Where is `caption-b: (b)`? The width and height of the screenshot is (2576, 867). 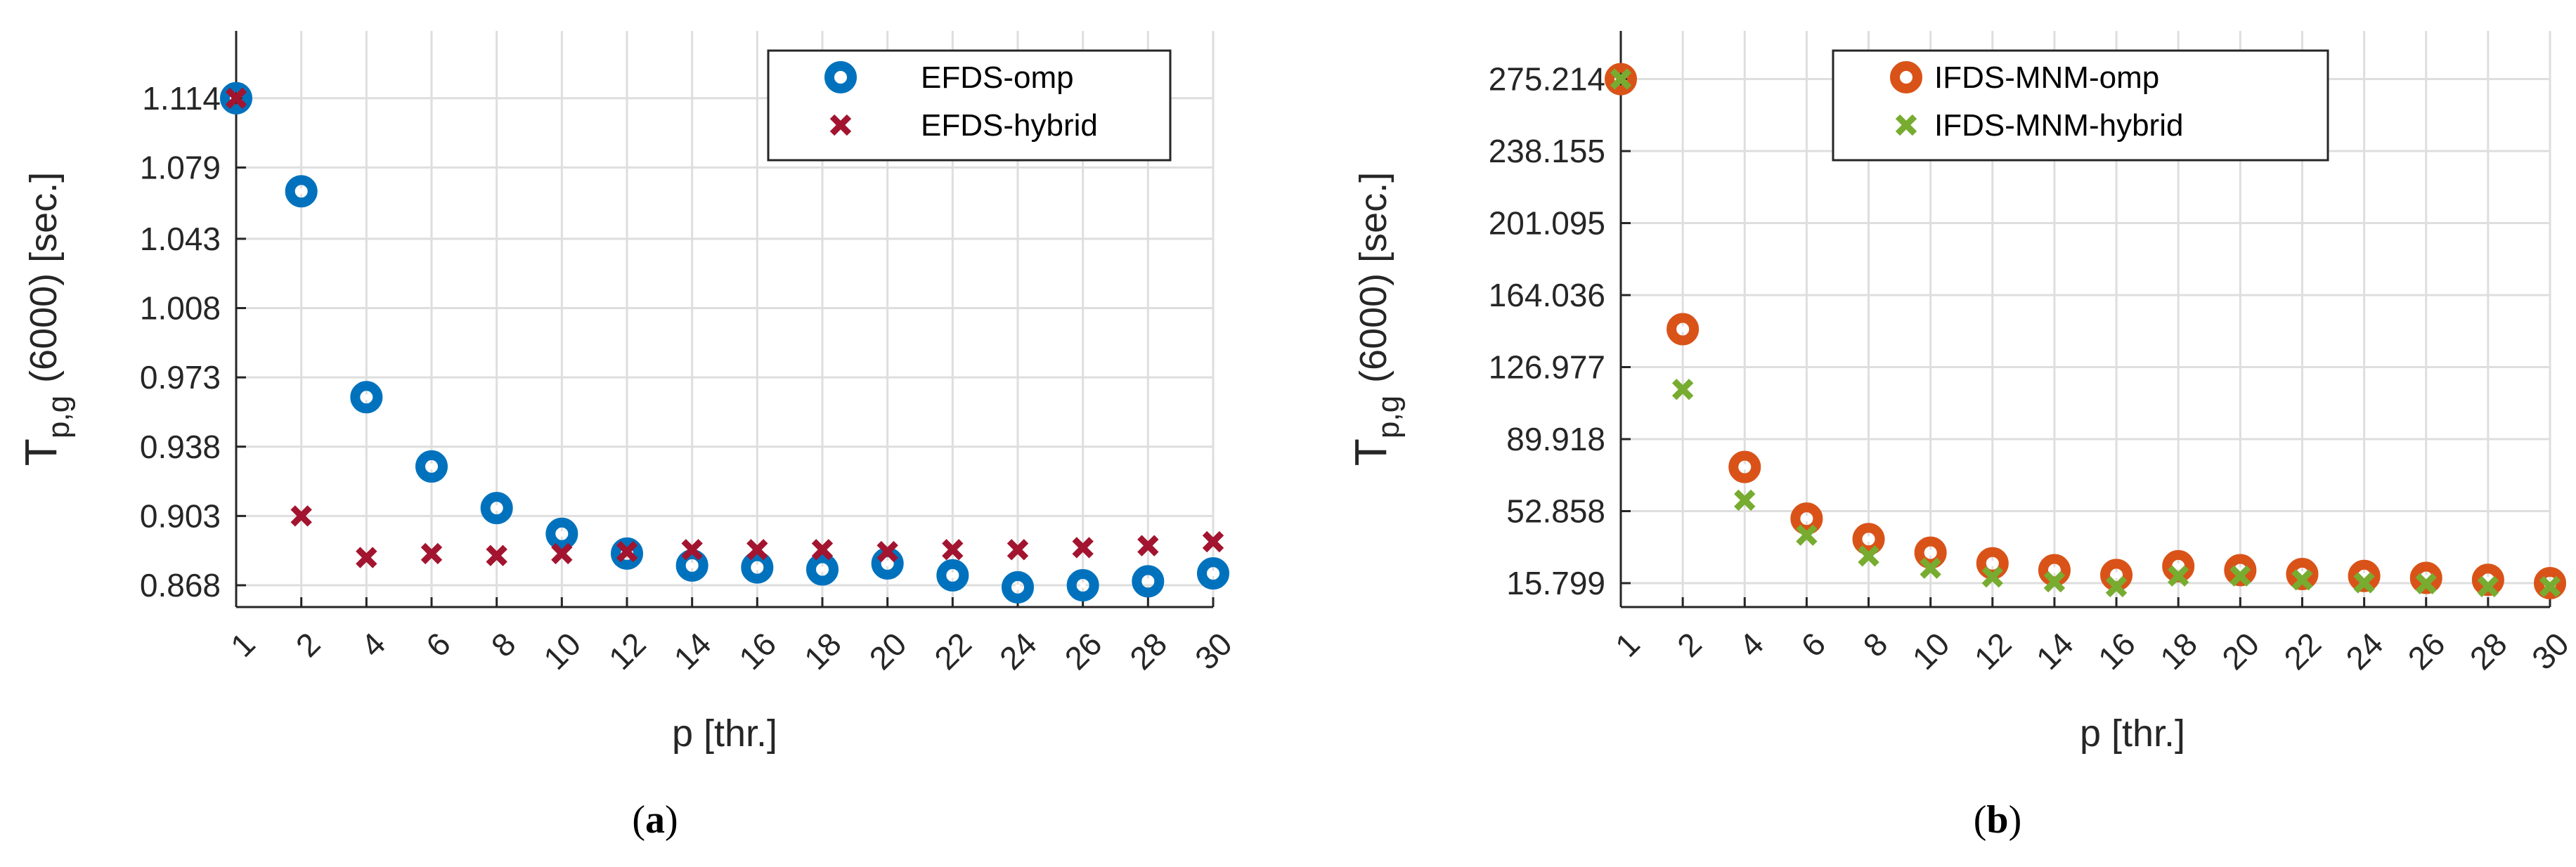 caption-b: (b) is located at coordinates (1998, 820).